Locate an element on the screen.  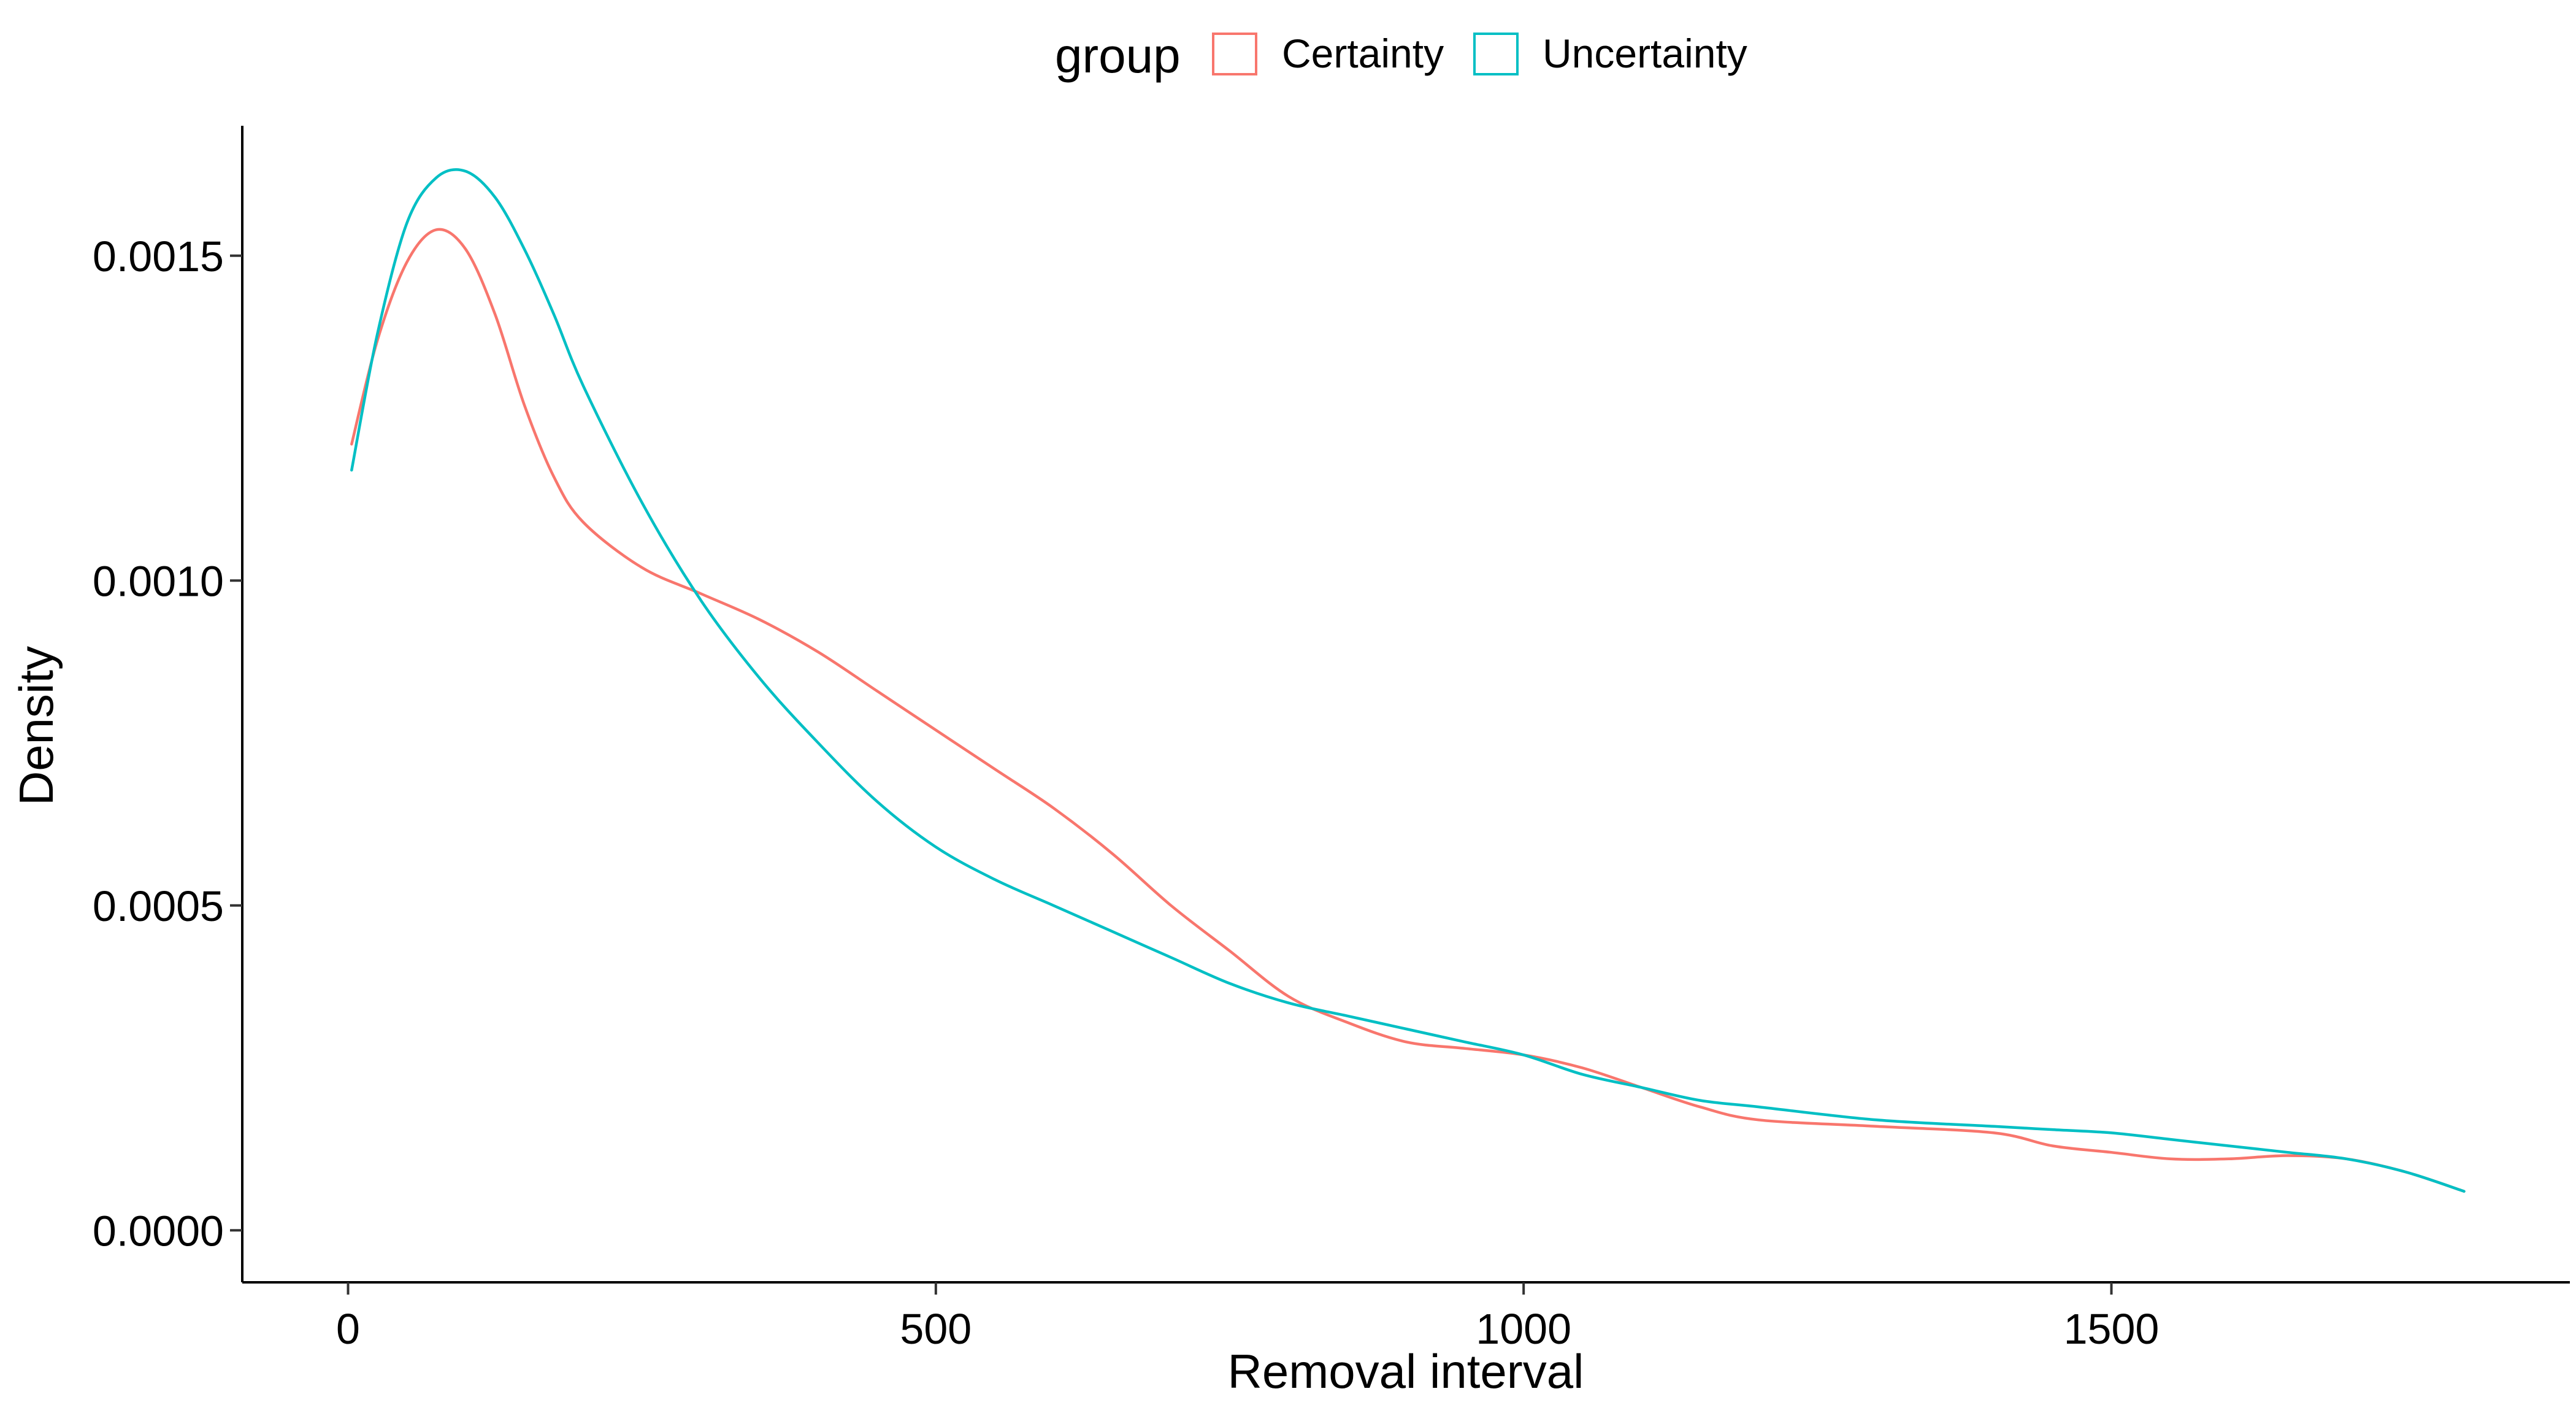
legend-title: group is located at coordinates (1118, 55).